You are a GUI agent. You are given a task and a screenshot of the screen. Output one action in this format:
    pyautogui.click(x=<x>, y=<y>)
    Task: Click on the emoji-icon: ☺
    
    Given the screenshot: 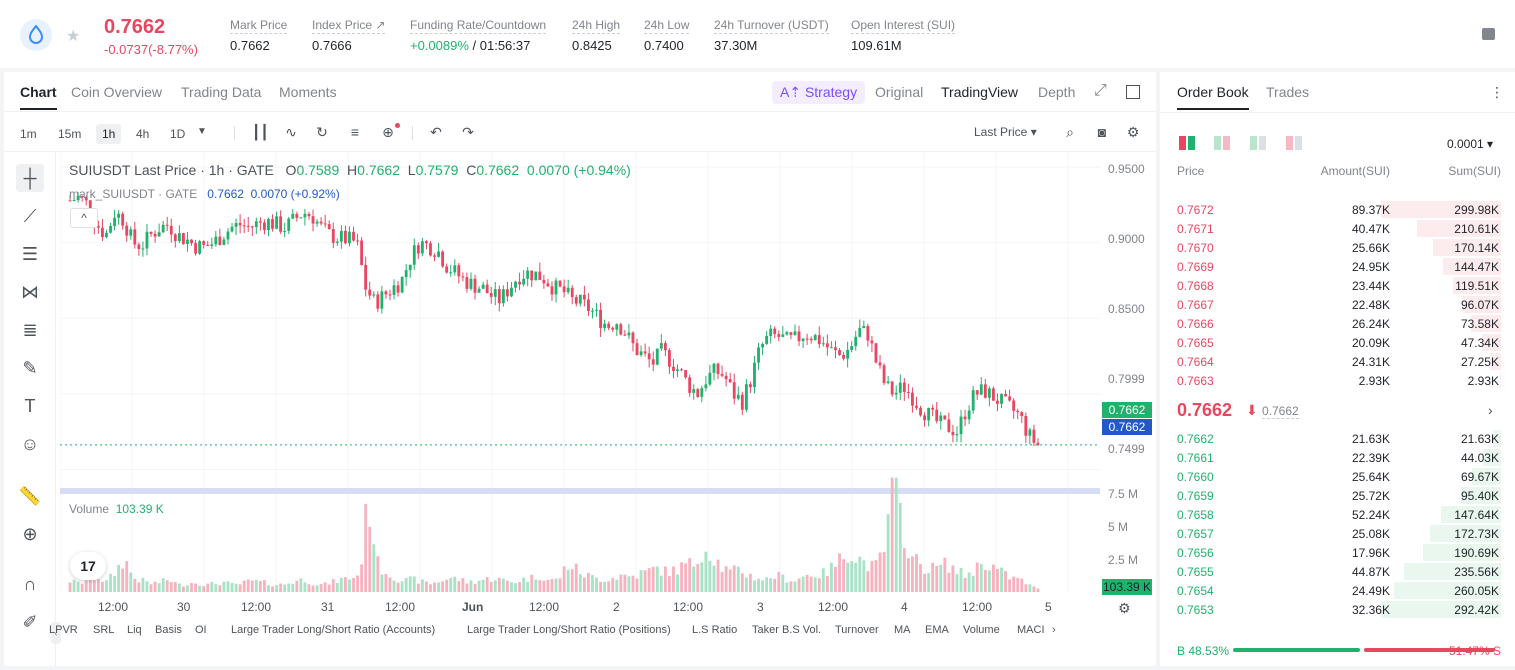 What is the action you would take?
    pyautogui.click(x=30, y=443)
    